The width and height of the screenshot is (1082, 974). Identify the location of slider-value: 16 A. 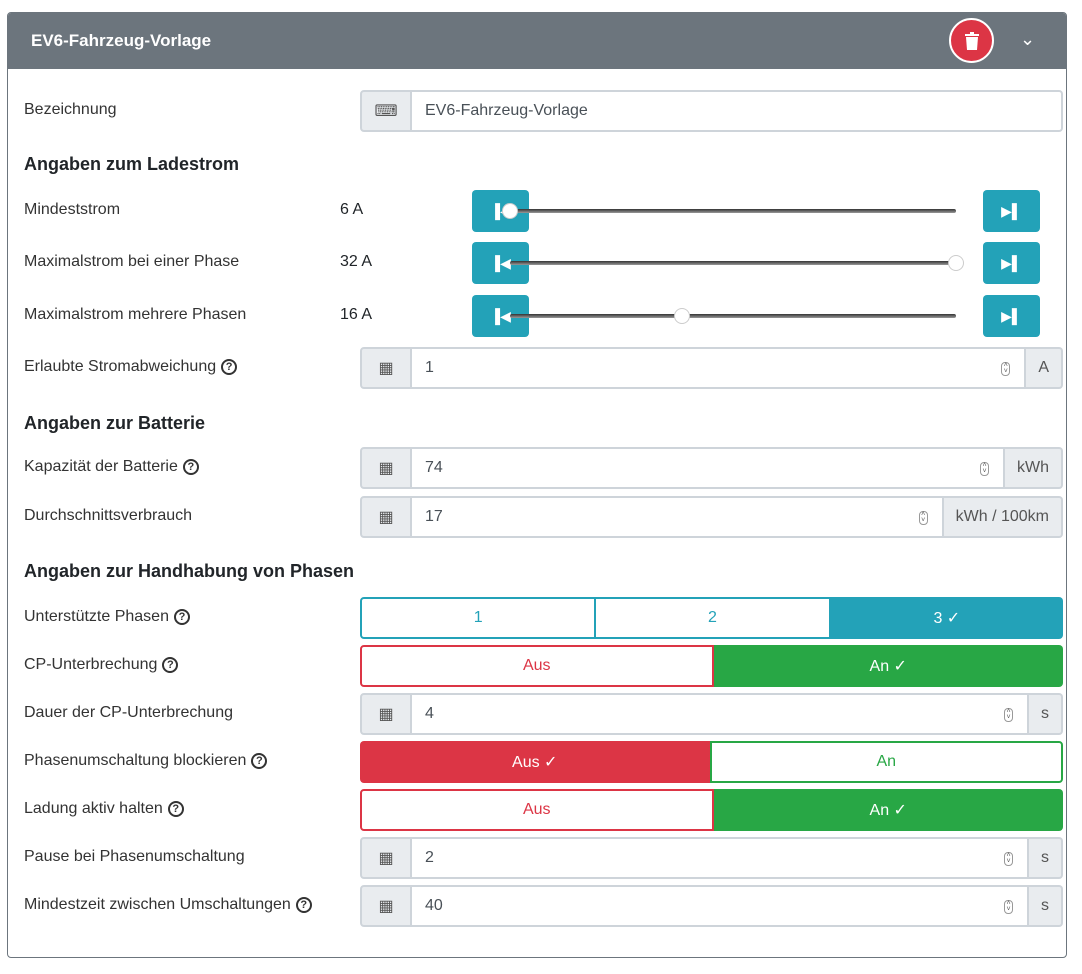
(356, 314).